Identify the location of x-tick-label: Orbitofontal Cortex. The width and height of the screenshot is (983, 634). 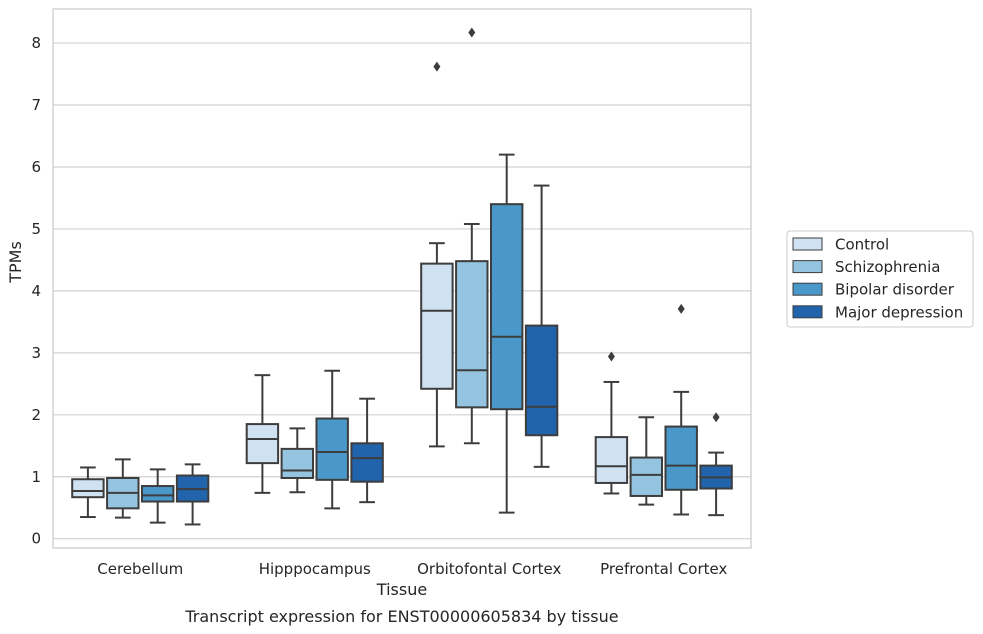
(489, 569).